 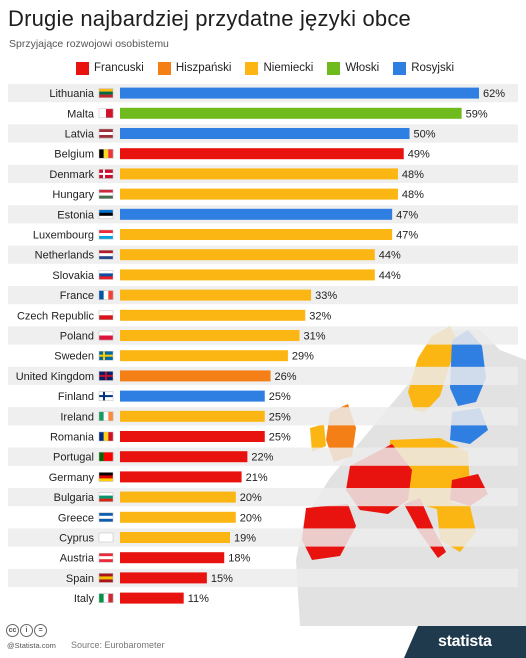 I want to click on no-derivatives-icon: =, so click(x=40, y=630).